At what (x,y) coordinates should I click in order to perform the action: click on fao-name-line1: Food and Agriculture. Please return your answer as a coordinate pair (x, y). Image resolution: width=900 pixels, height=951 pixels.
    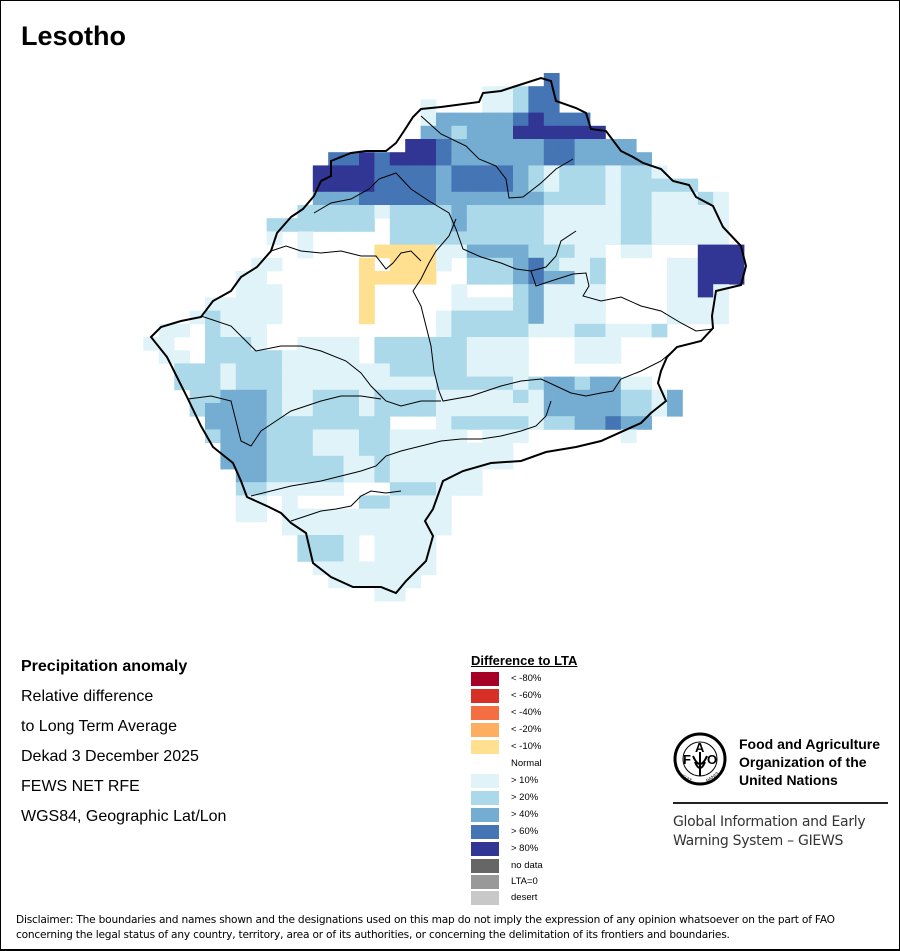
    Looking at the image, I should click on (810, 744).